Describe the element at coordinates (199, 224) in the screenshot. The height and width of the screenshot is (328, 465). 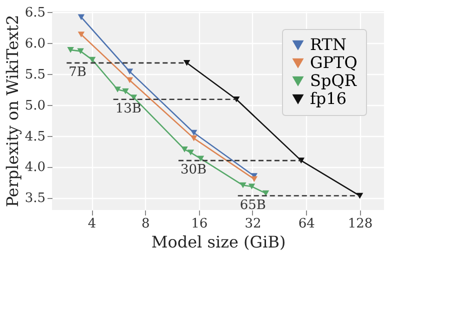
I see `x-tick-label: 16` at that location.